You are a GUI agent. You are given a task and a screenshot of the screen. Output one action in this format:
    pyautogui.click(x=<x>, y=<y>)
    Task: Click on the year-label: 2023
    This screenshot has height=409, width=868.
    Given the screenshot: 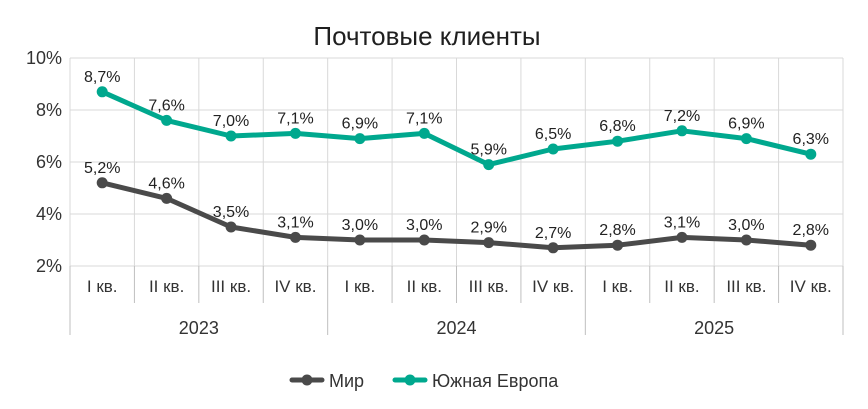 What is the action you would take?
    pyautogui.click(x=199, y=328)
    